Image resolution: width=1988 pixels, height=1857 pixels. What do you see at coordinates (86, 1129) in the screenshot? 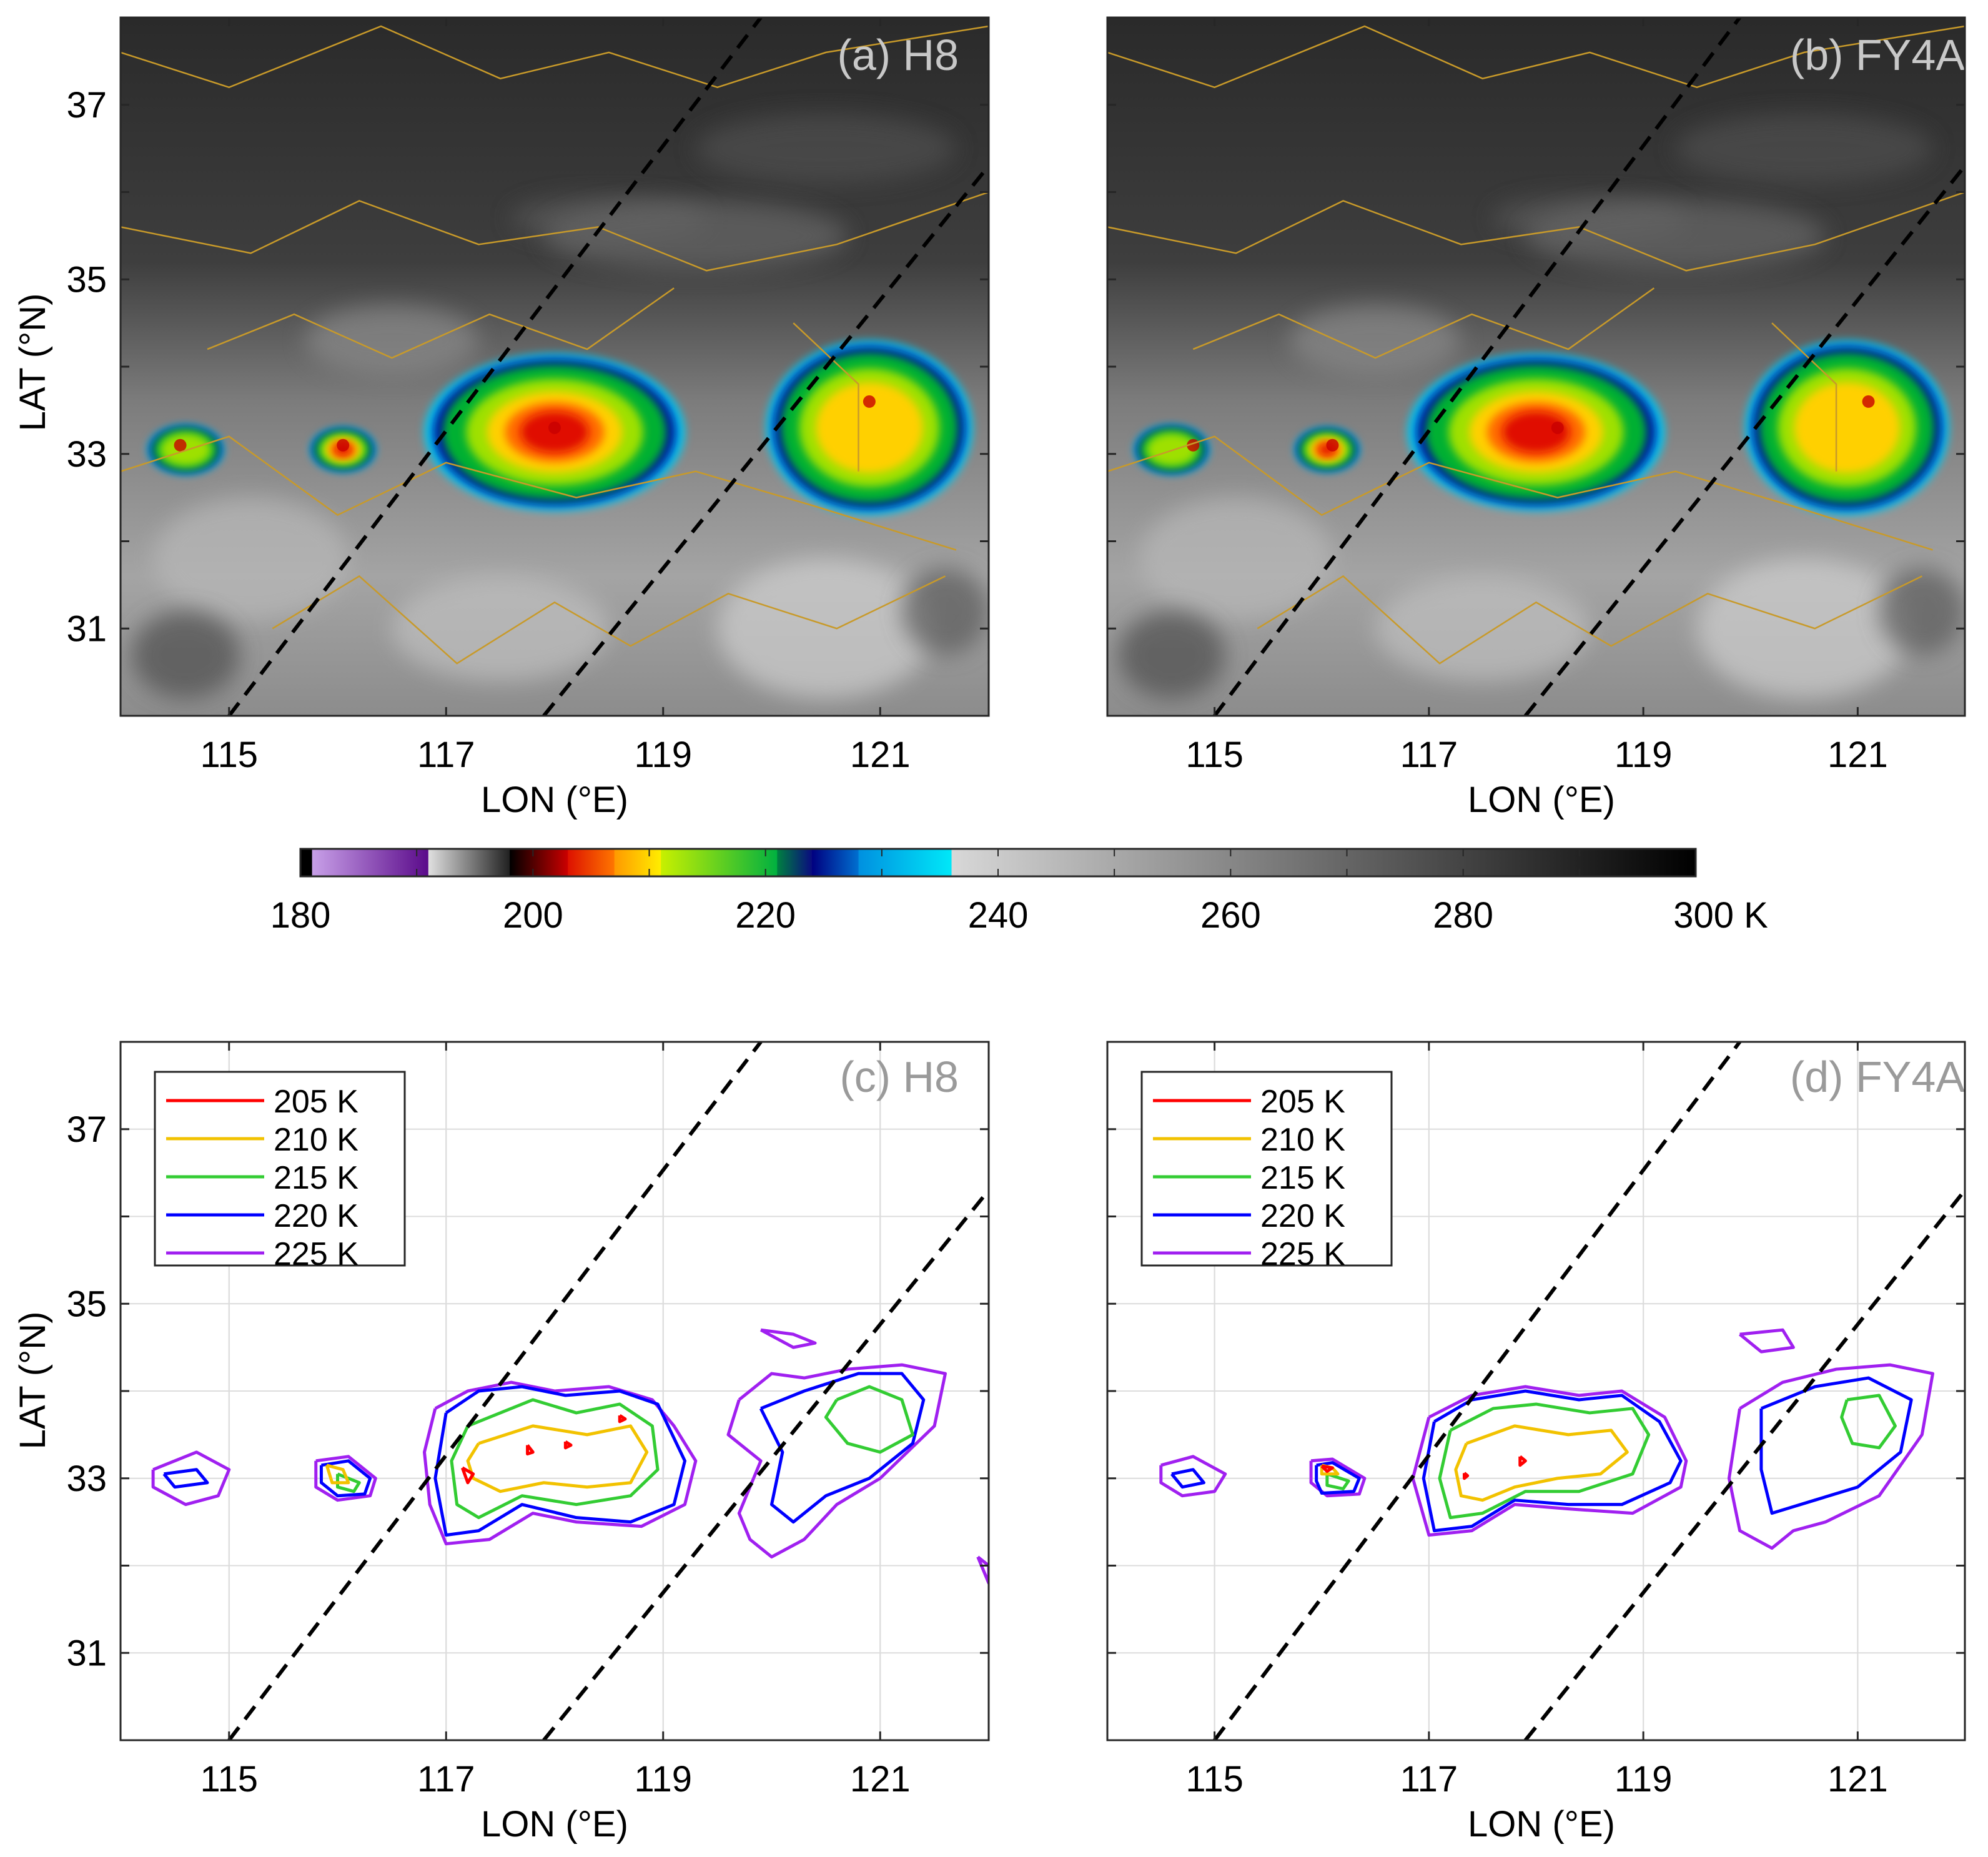
I see `y-tick-label: 37` at bounding box center [86, 1129].